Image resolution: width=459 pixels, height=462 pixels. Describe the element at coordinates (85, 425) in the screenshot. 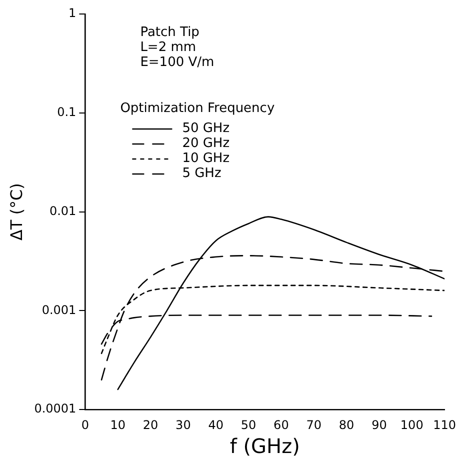

I see `x-tick-label: 0` at that location.